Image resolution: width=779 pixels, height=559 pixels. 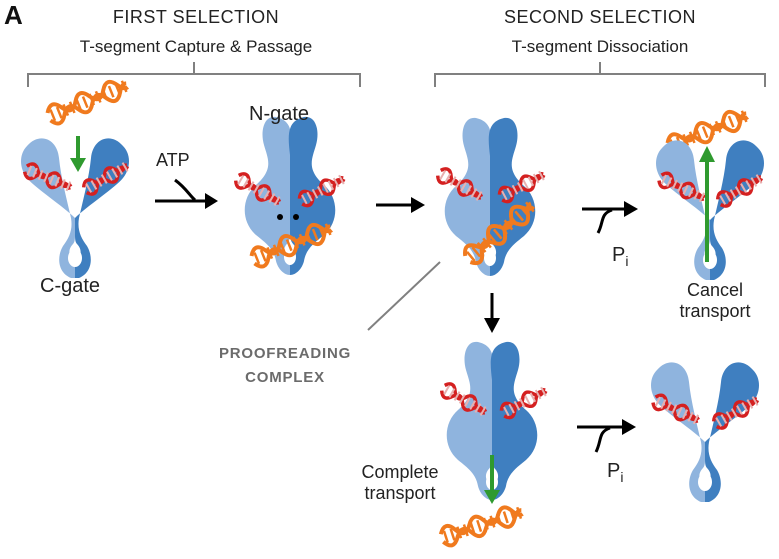 I want to click on atp-arrow, so click(x=186, y=193).